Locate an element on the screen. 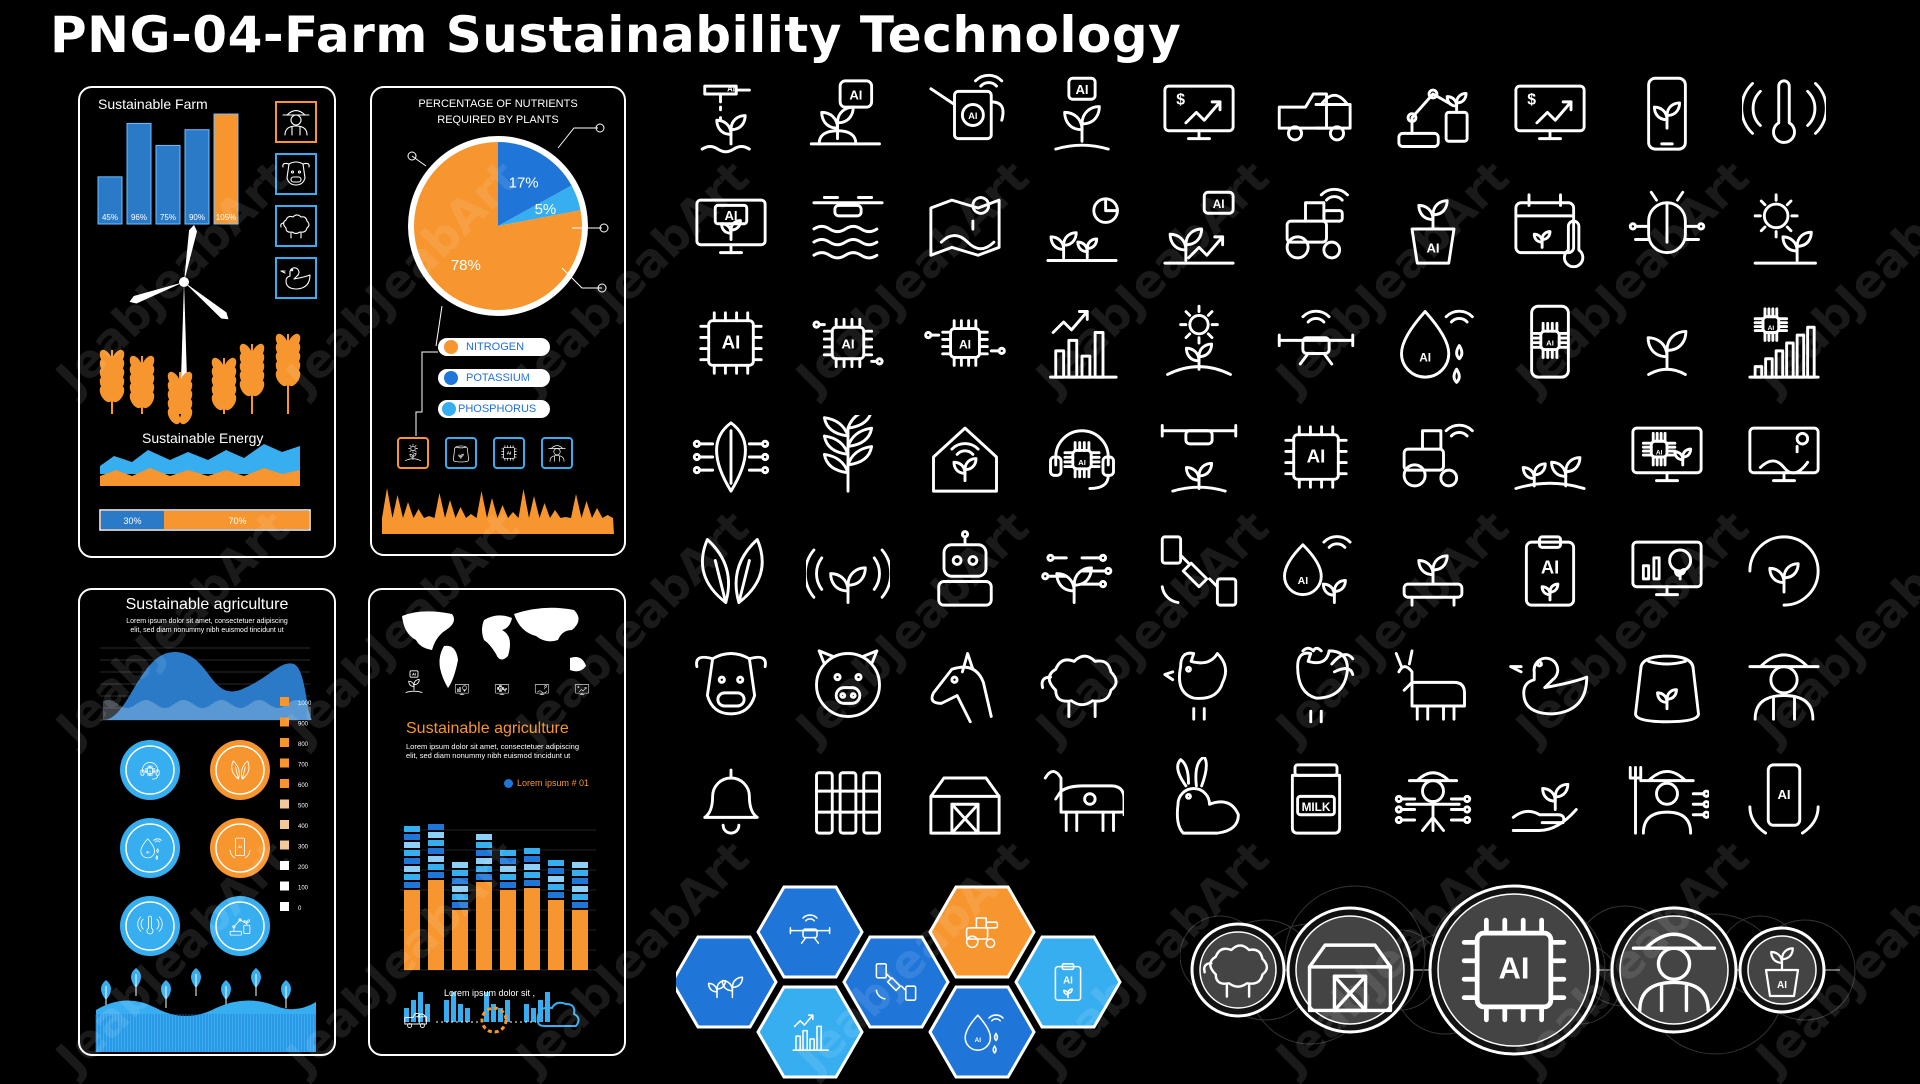 The image size is (1920, 1084). ai-irrigation-icon: AI is located at coordinates (731, 115).